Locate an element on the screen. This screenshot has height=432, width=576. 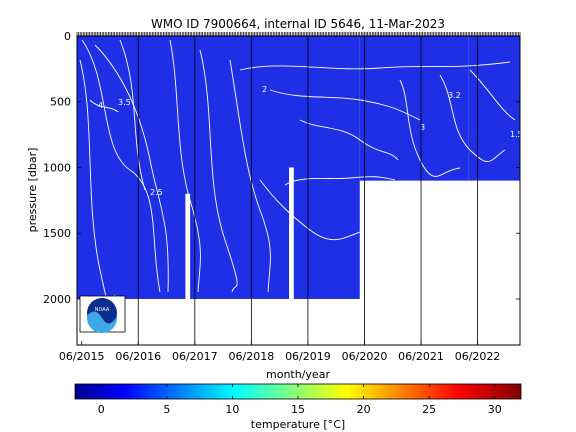
colorbar-label: temperature [°C] is located at coordinates (298, 424).